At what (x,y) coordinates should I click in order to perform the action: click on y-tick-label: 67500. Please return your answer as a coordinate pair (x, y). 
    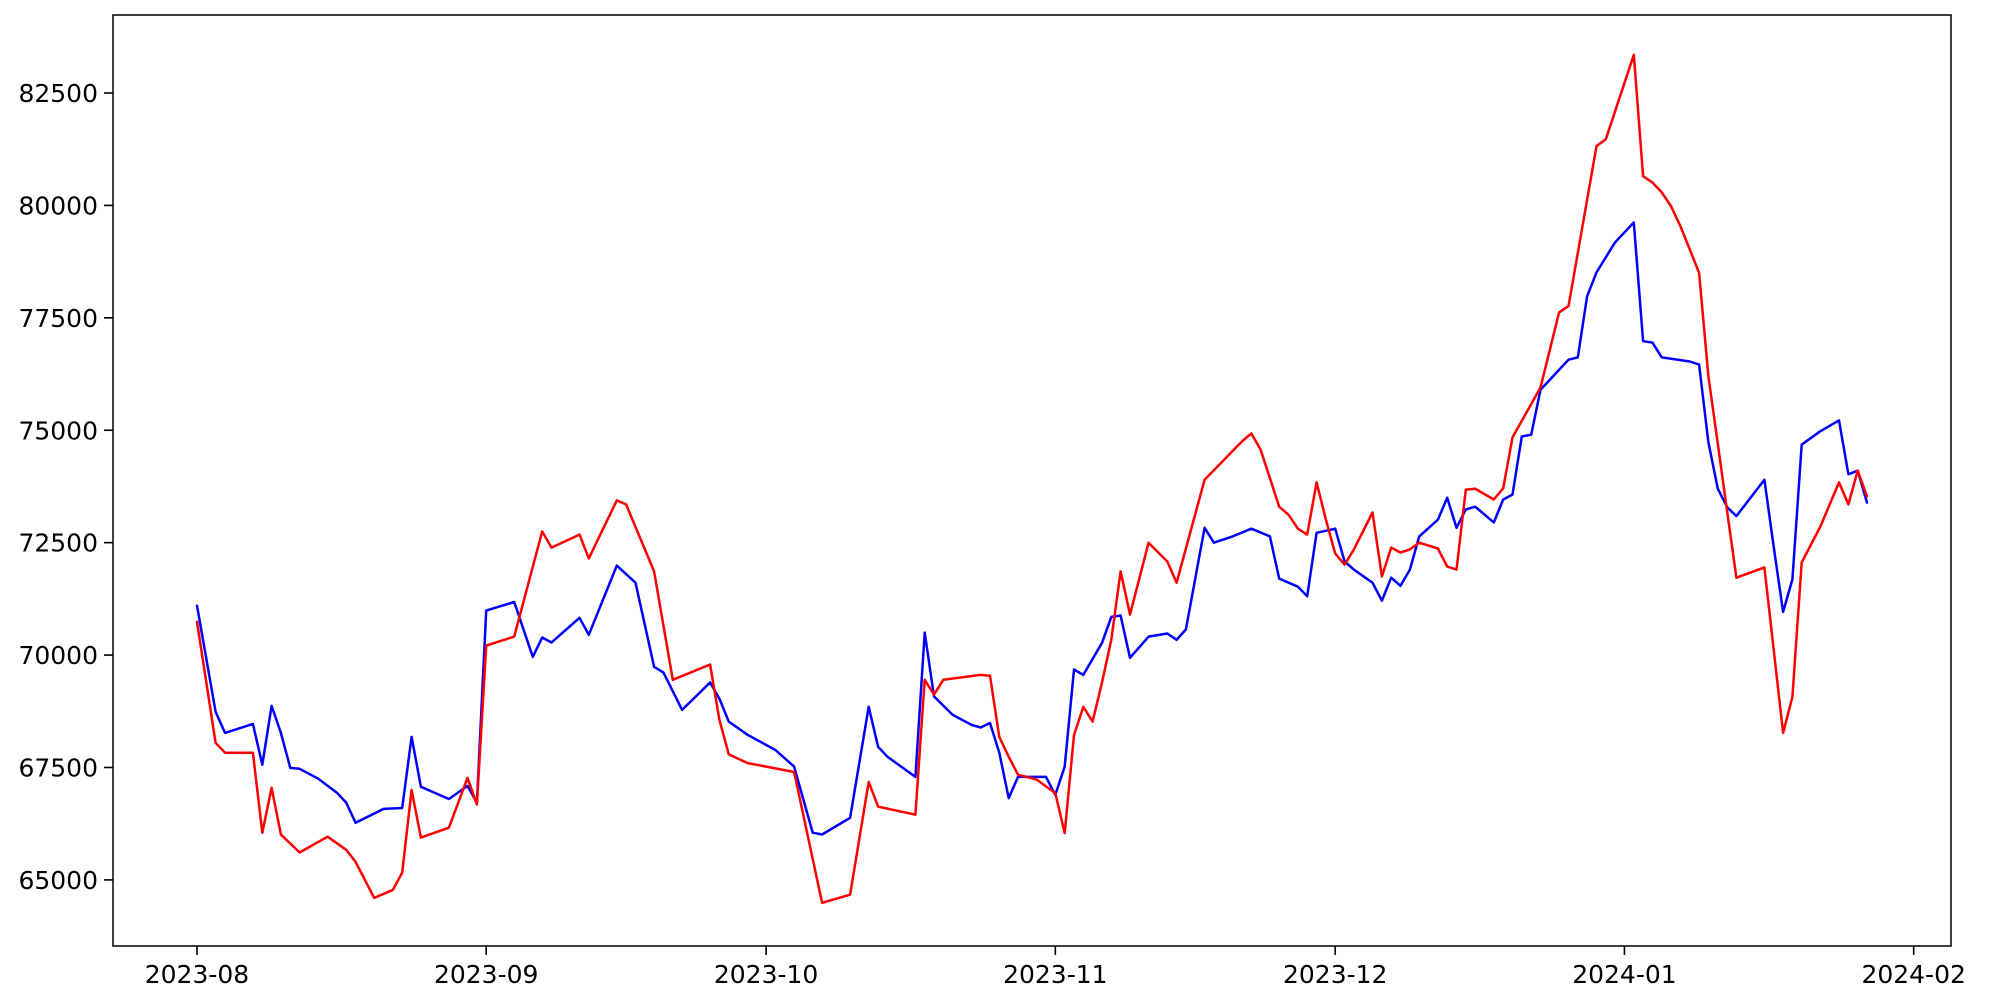
    Looking at the image, I should click on (58, 767).